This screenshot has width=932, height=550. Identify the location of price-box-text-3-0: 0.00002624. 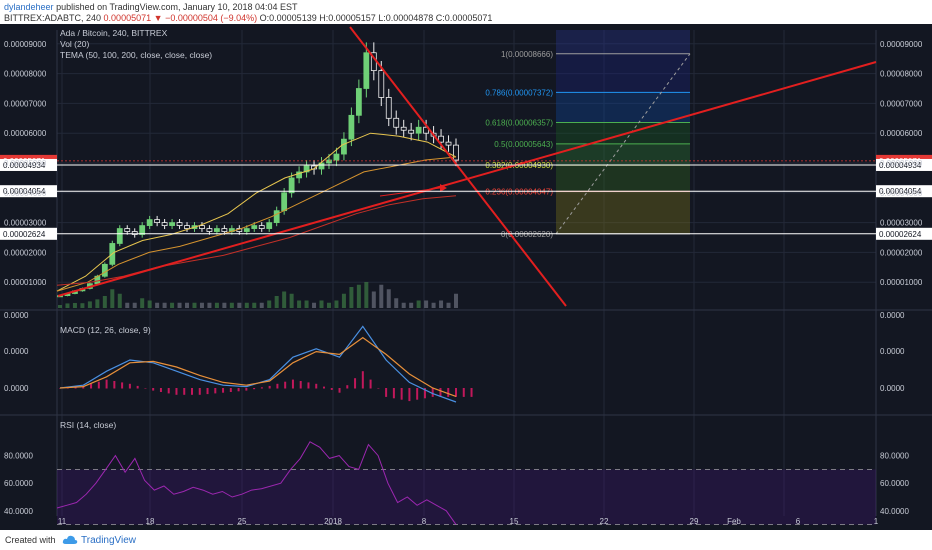
(24, 234).